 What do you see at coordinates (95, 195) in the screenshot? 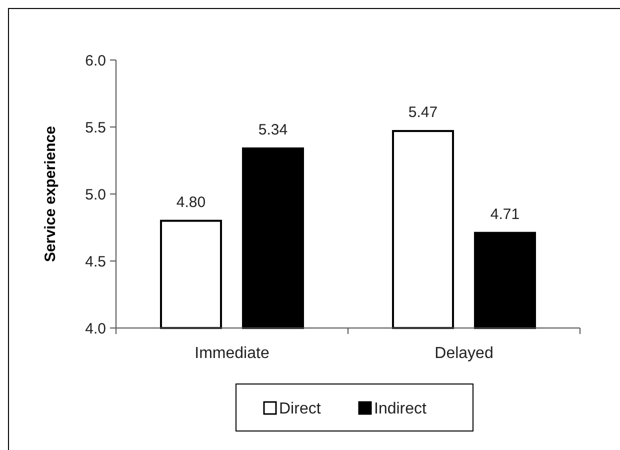
I see `y-tick-label: 5.0` at bounding box center [95, 195].